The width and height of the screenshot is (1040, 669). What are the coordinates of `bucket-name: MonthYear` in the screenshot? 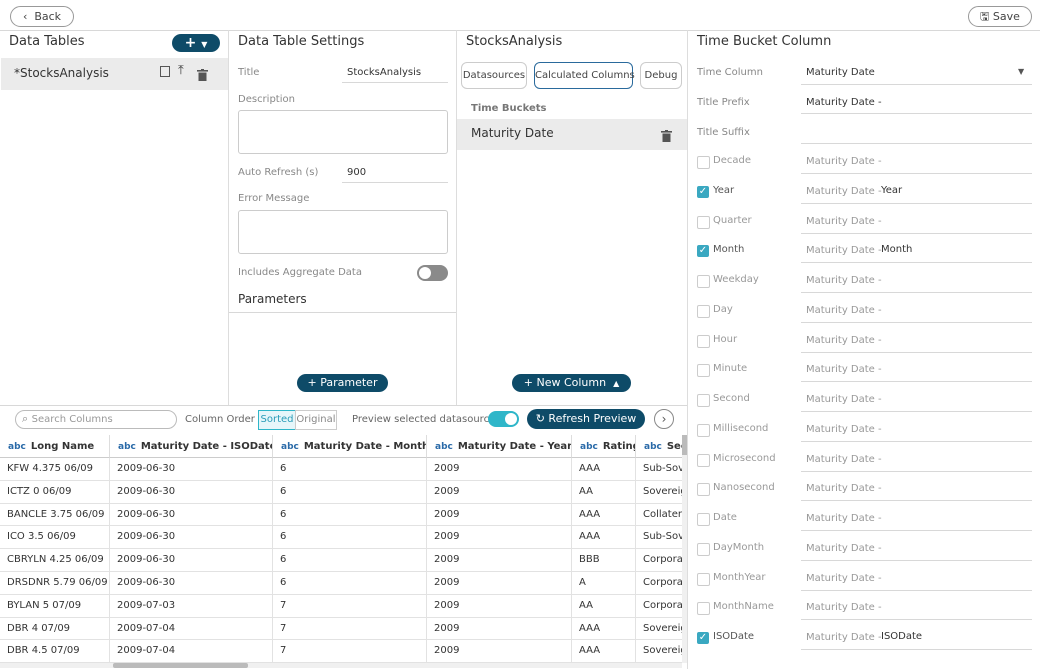 It's located at (739, 577).